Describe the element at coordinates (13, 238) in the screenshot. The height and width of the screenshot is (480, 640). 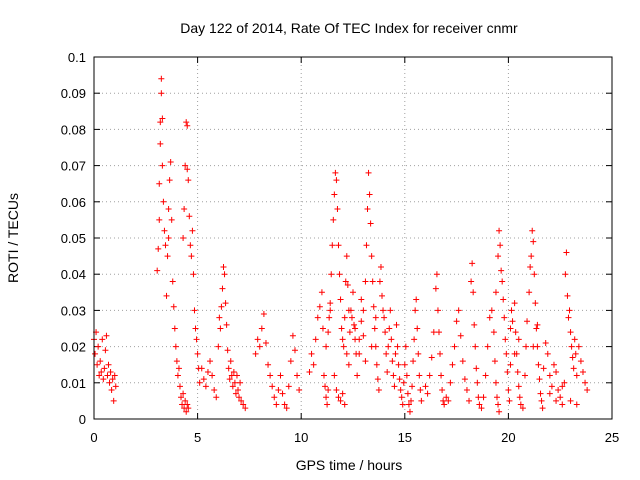
I see `y-axis-label: ROTI / TECUs` at that location.